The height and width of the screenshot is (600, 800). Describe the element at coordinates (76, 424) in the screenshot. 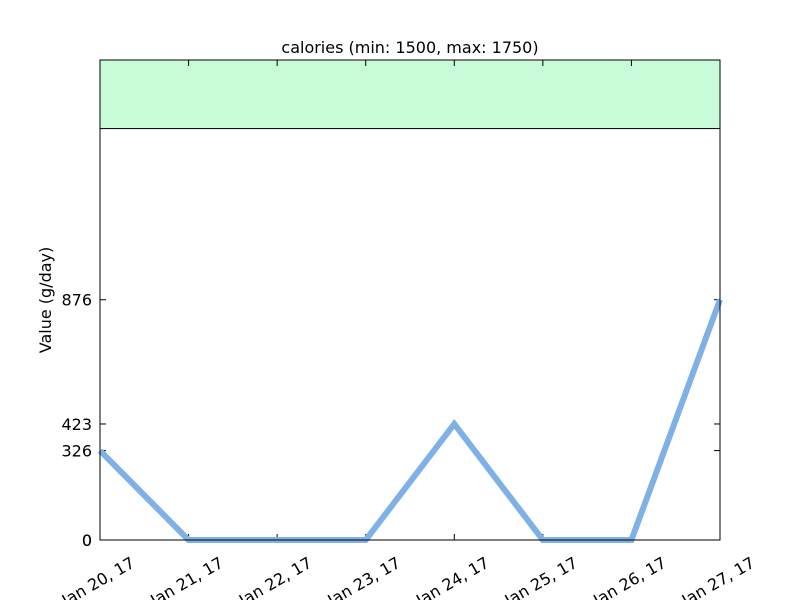

I see `y-tick-label: 423` at that location.